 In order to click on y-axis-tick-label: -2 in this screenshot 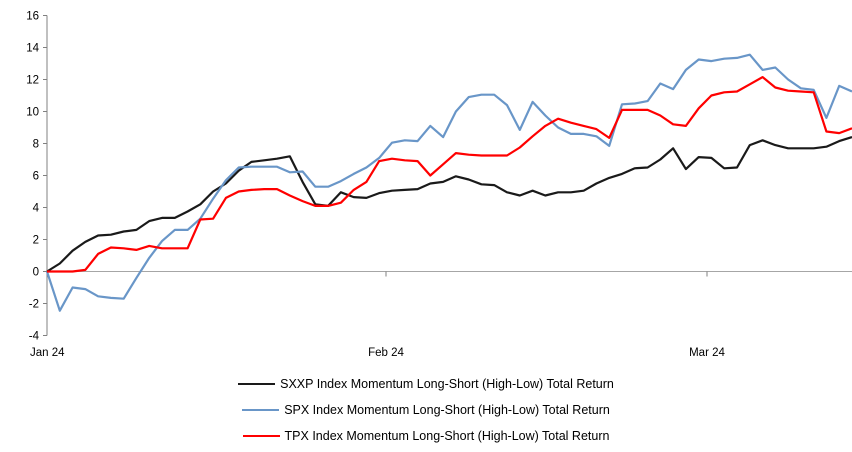, I will do `click(34, 305)`.